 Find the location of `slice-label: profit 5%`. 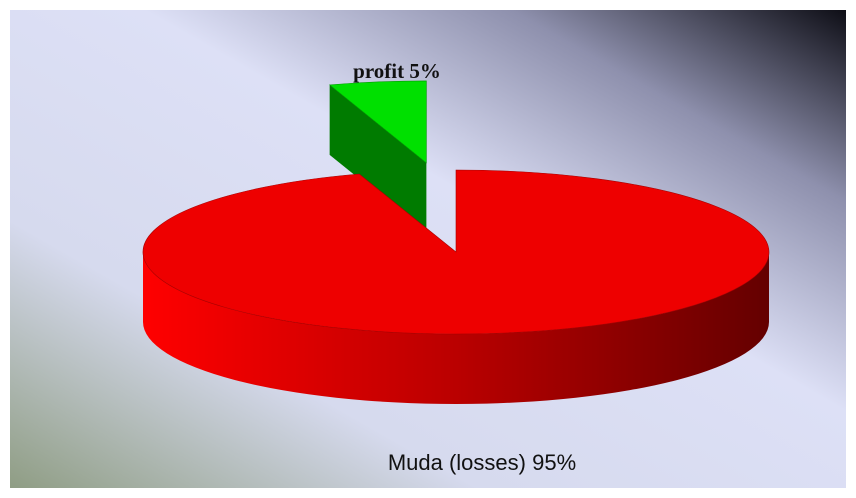

slice-label: profit 5% is located at coordinates (397, 71).